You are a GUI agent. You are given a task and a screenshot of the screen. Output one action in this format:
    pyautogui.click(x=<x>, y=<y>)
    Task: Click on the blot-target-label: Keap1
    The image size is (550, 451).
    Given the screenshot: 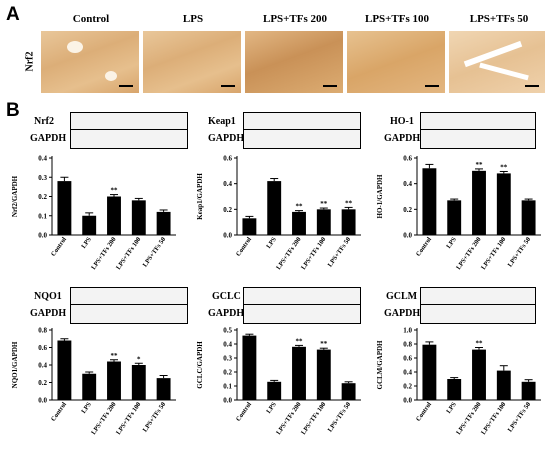 What is the action you would take?
    pyautogui.click(x=222, y=121)
    